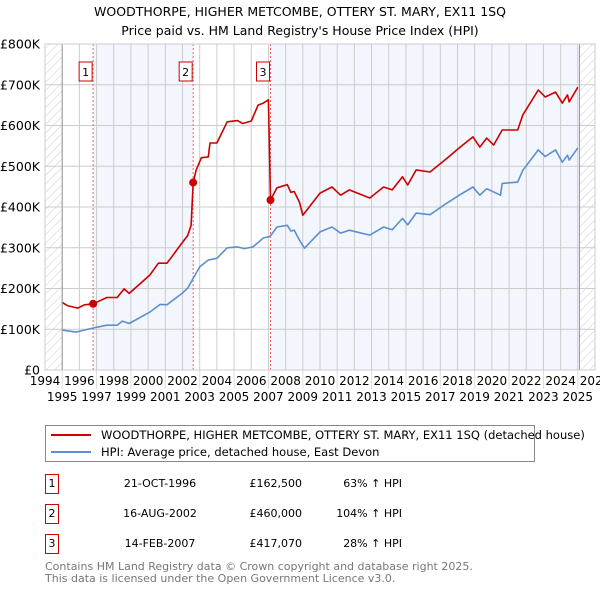  Describe the element at coordinates (52, 484) in the screenshot. I see `sale-number-badge: 1` at that location.